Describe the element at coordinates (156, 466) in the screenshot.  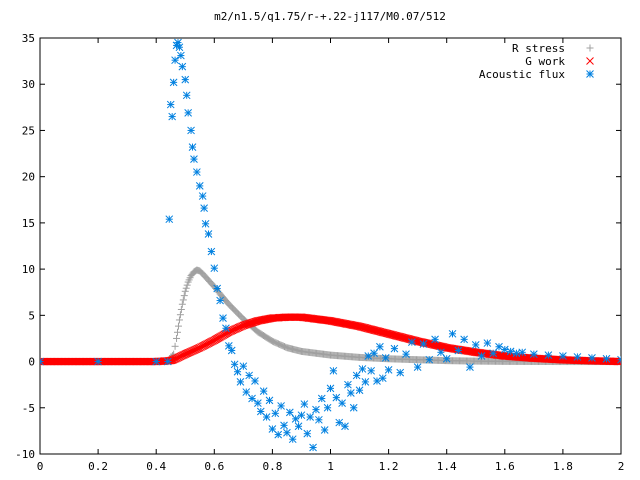
I see `x-tick-label: 0.4` at that location.